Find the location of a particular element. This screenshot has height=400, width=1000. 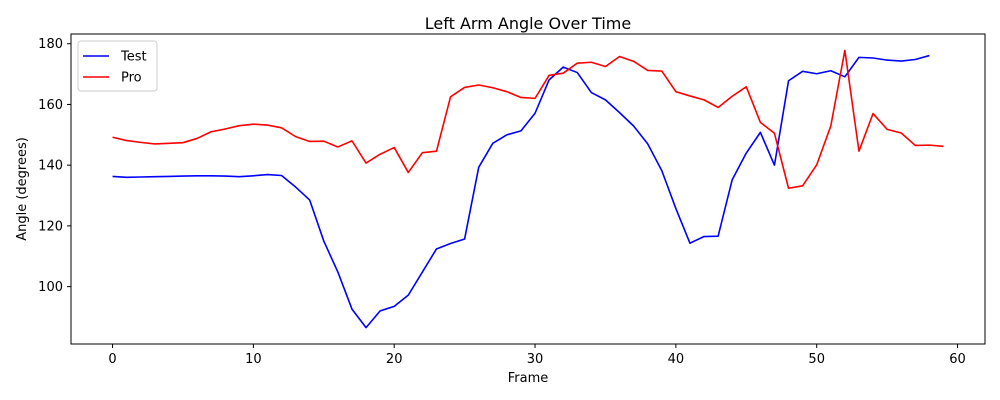

chart-title: Left Arm Angle Over Time is located at coordinates (528, 23).